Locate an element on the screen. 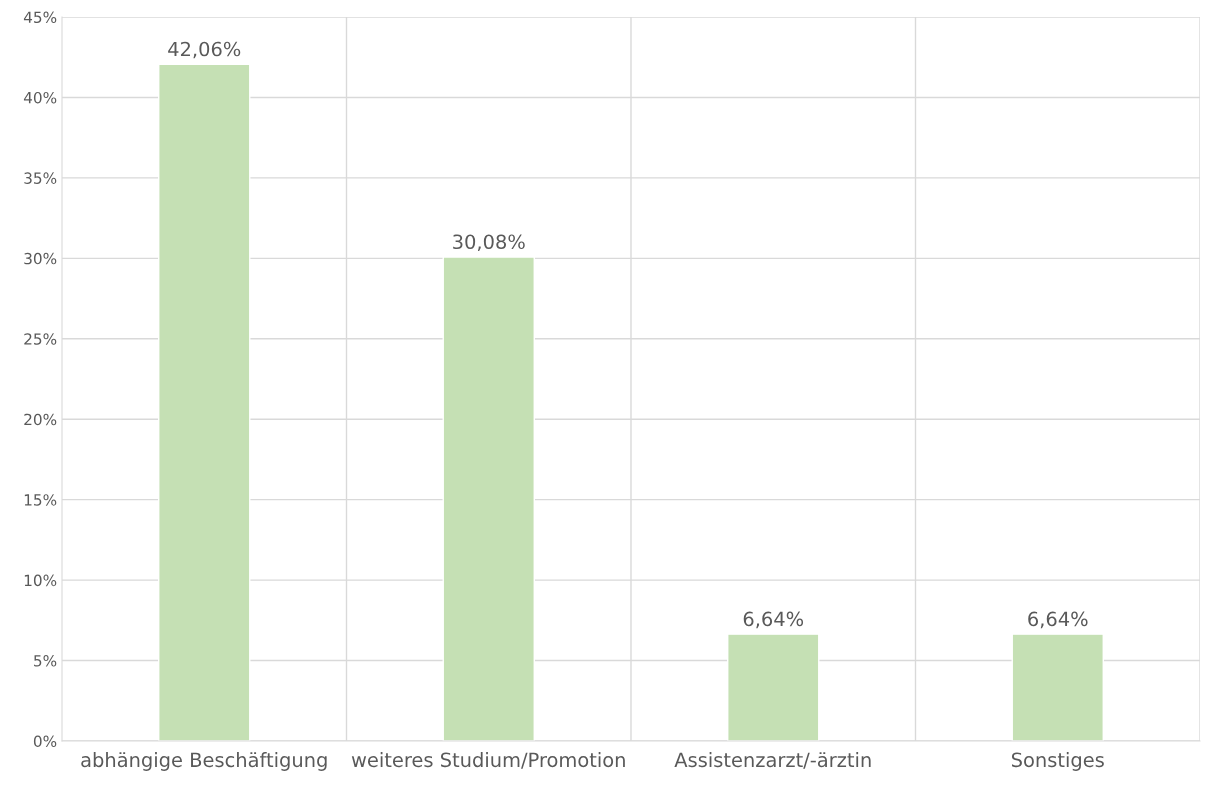  y-tick-label: 30% is located at coordinates (40, 258).